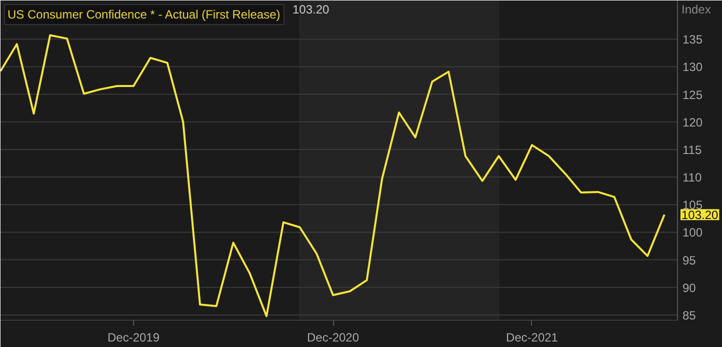  I want to click on y-tick-label: 110, so click(692, 177).